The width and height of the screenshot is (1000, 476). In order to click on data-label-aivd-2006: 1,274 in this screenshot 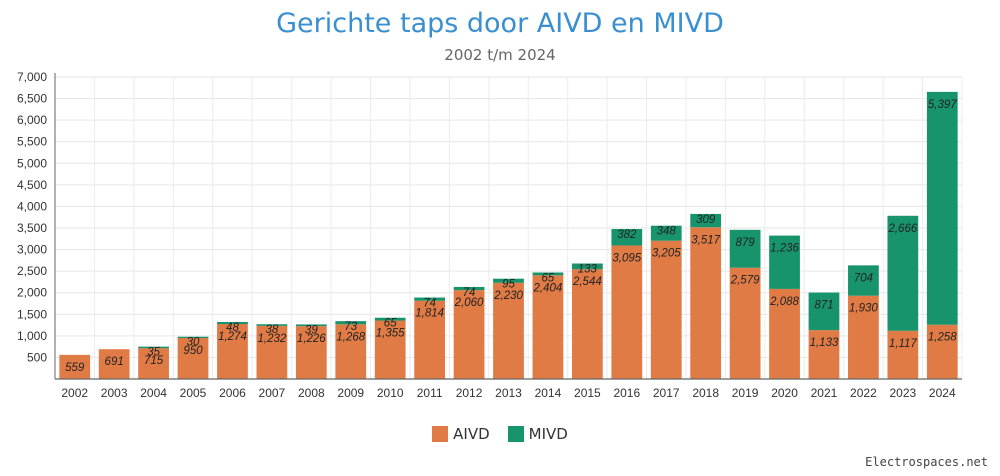, I will do `click(232, 337)`.